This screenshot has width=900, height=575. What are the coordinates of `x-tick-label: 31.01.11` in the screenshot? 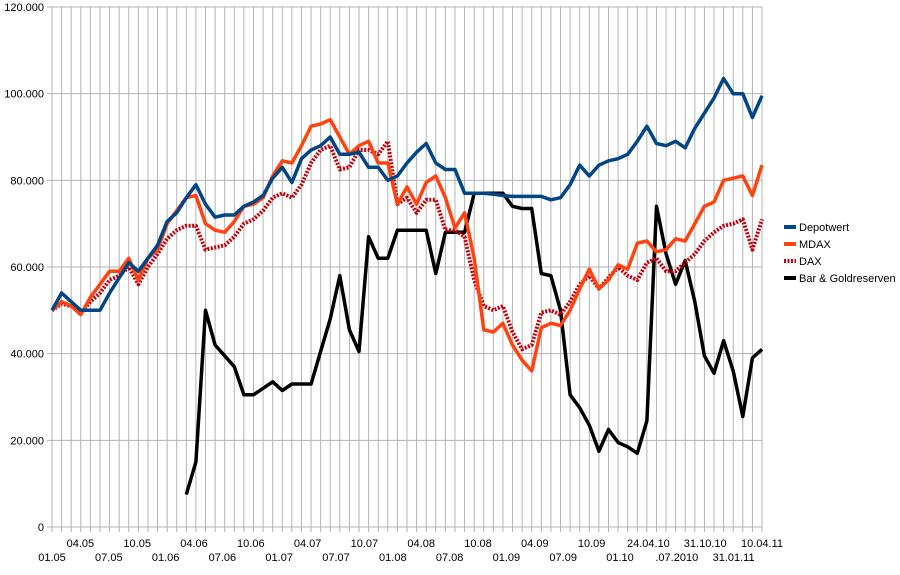 It's located at (734, 558).